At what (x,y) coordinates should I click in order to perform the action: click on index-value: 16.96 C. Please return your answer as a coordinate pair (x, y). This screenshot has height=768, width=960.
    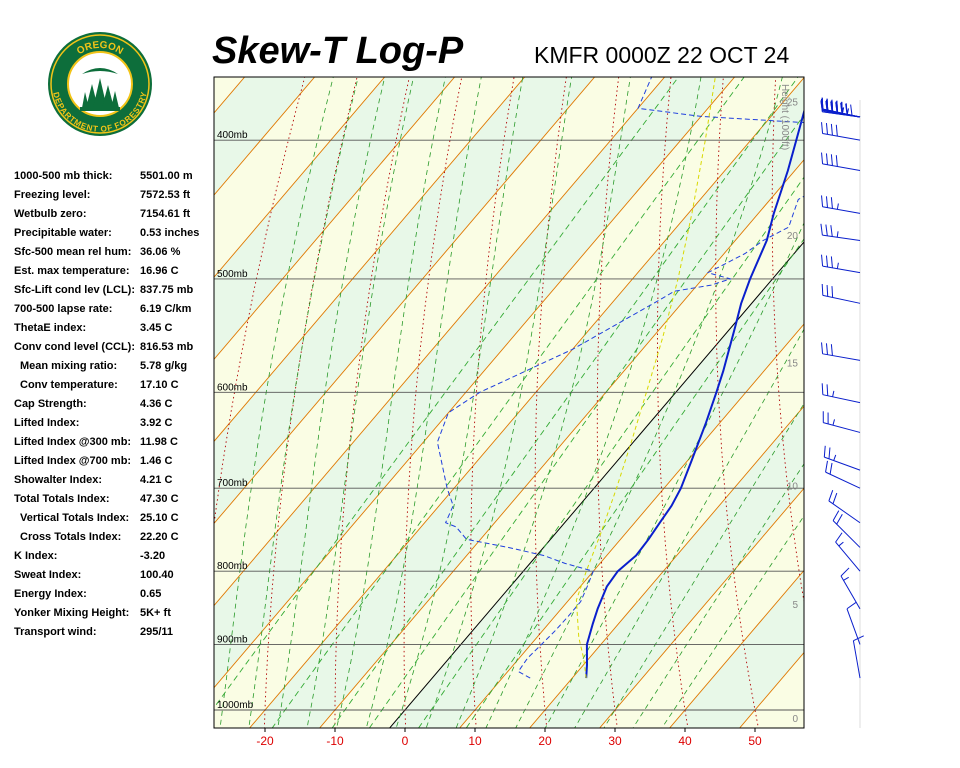
    Looking at the image, I should click on (159, 271).